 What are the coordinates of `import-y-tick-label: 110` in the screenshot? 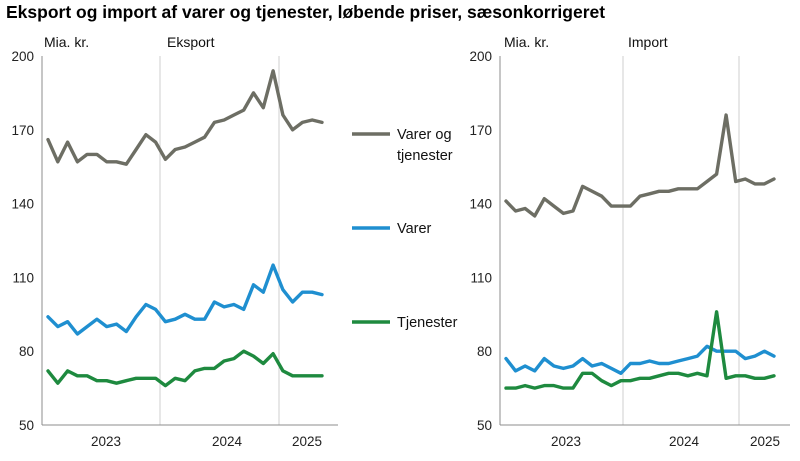 It's located at (481, 277).